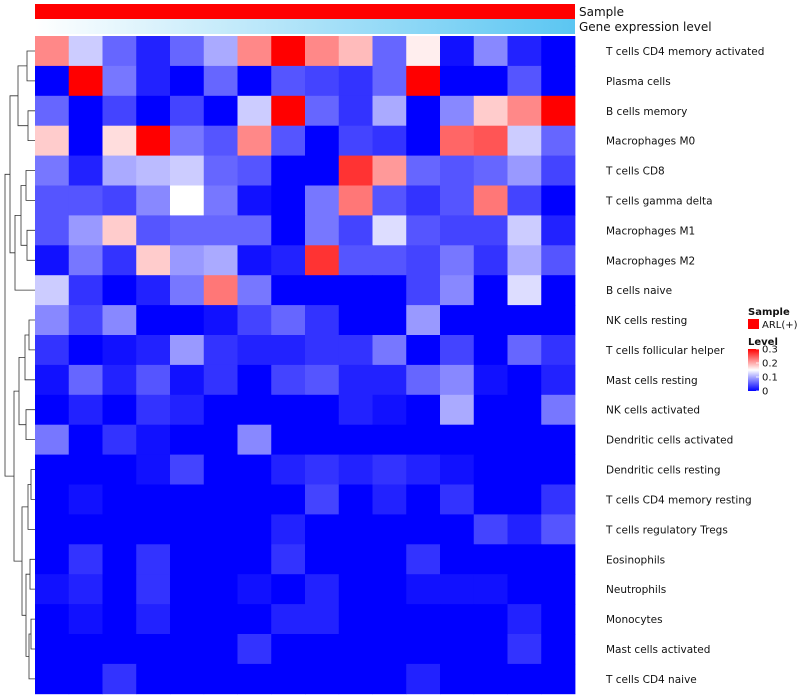  Describe the element at coordinates (665, 351) in the screenshot. I see `row-label: T cells follicular helper` at that location.